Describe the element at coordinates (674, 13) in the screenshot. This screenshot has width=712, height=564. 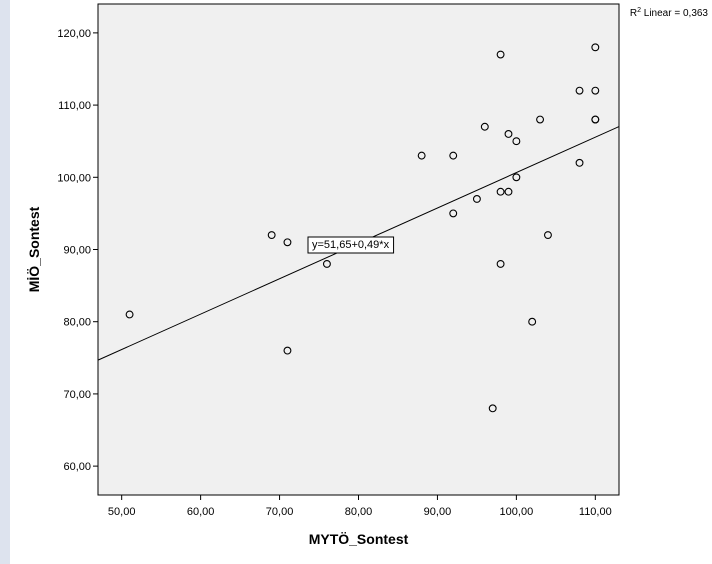
I see `r2-suffix: Linear = 0,363` at that location.